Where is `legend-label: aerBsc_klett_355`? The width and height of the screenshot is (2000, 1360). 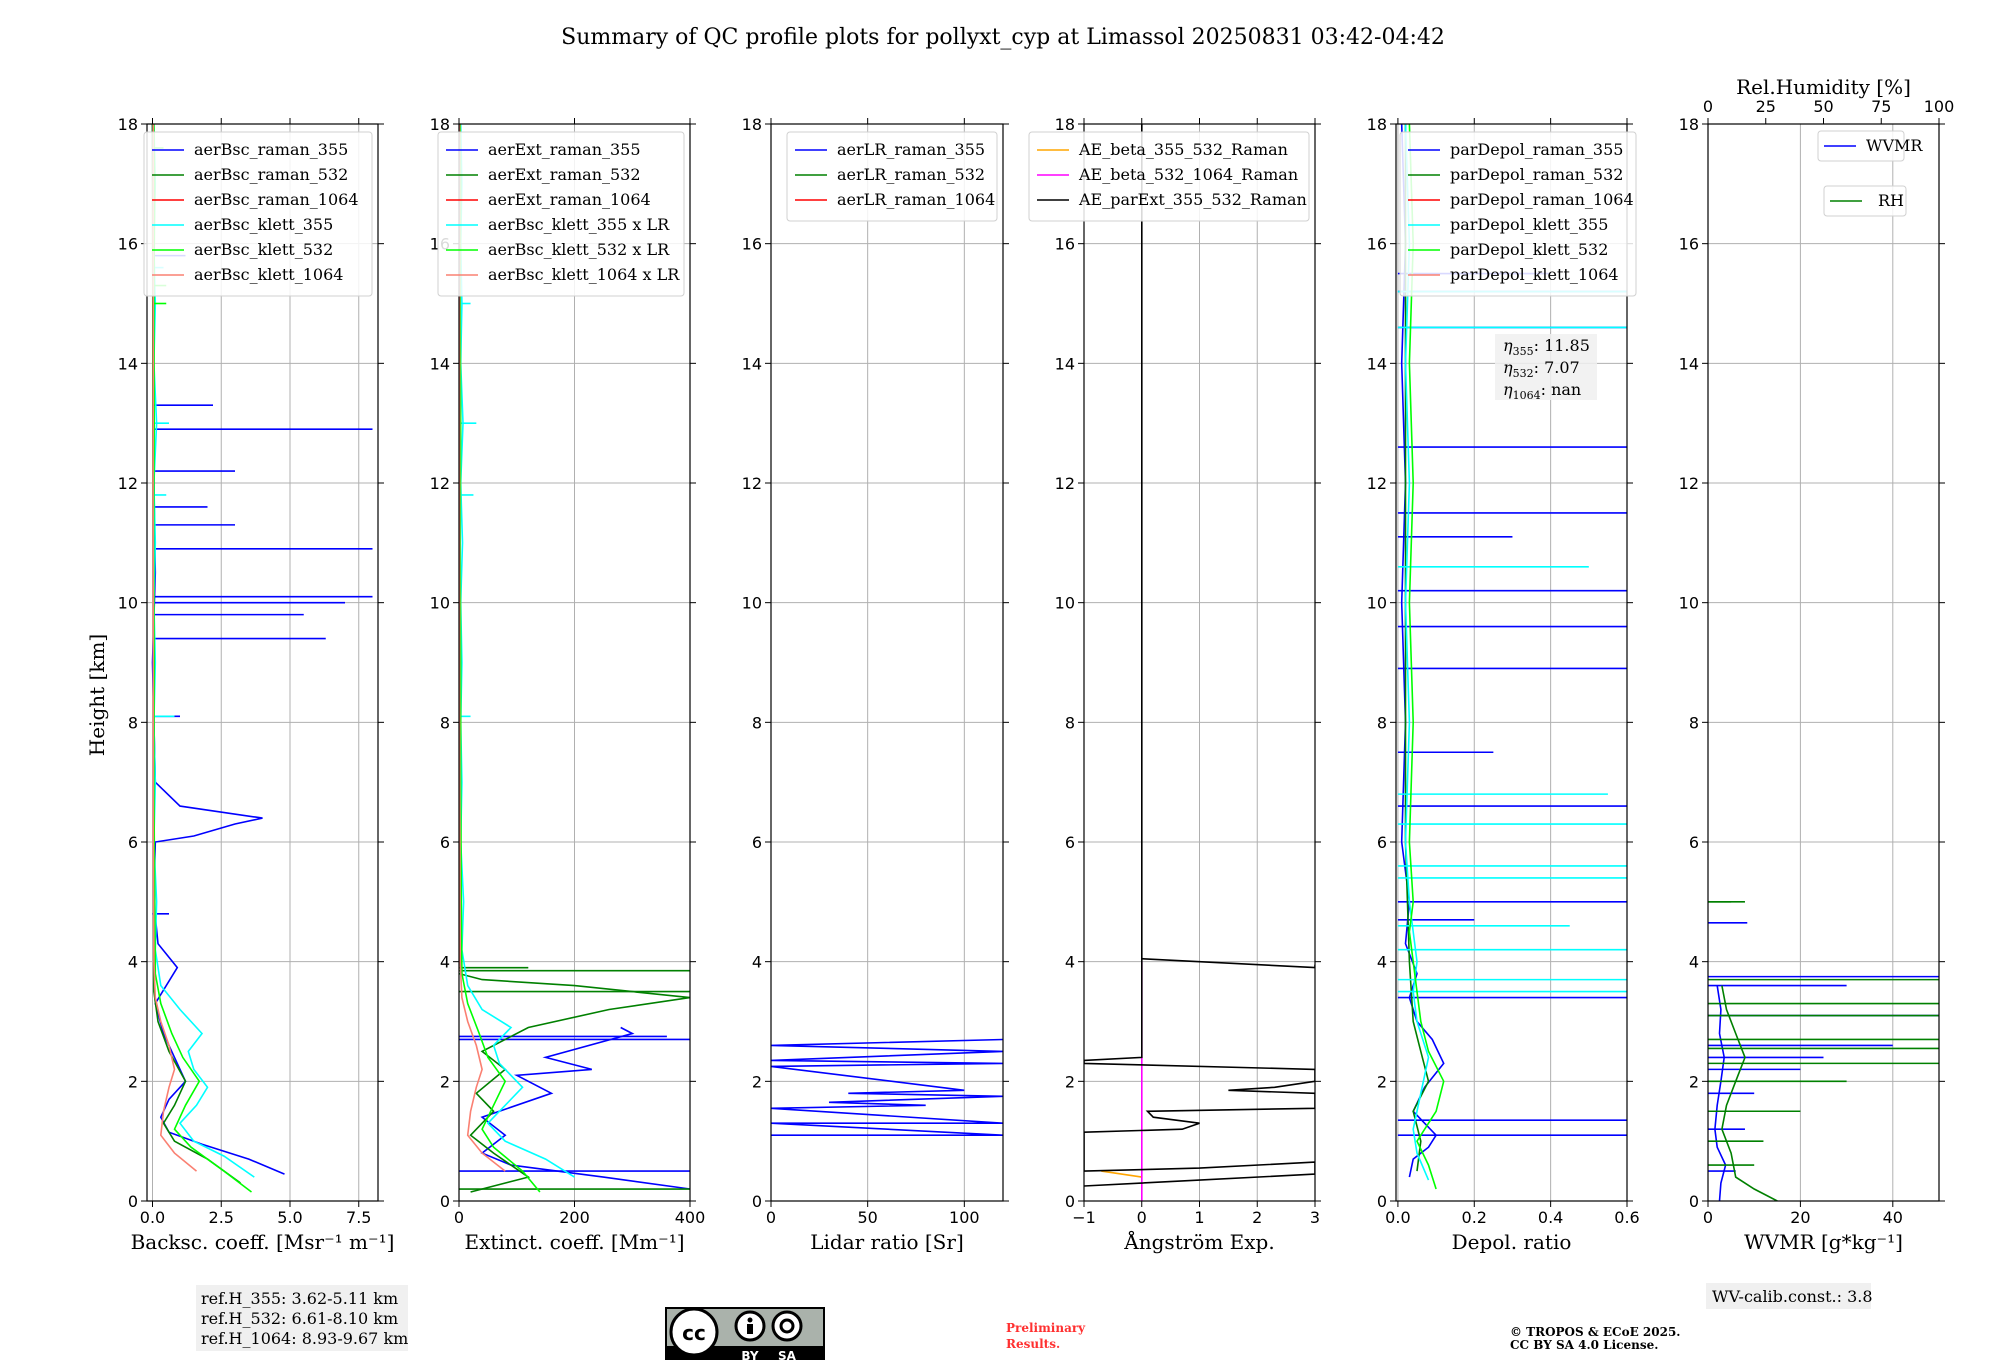 legend-label: aerBsc_klett_355 is located at coordinates (263, 224).